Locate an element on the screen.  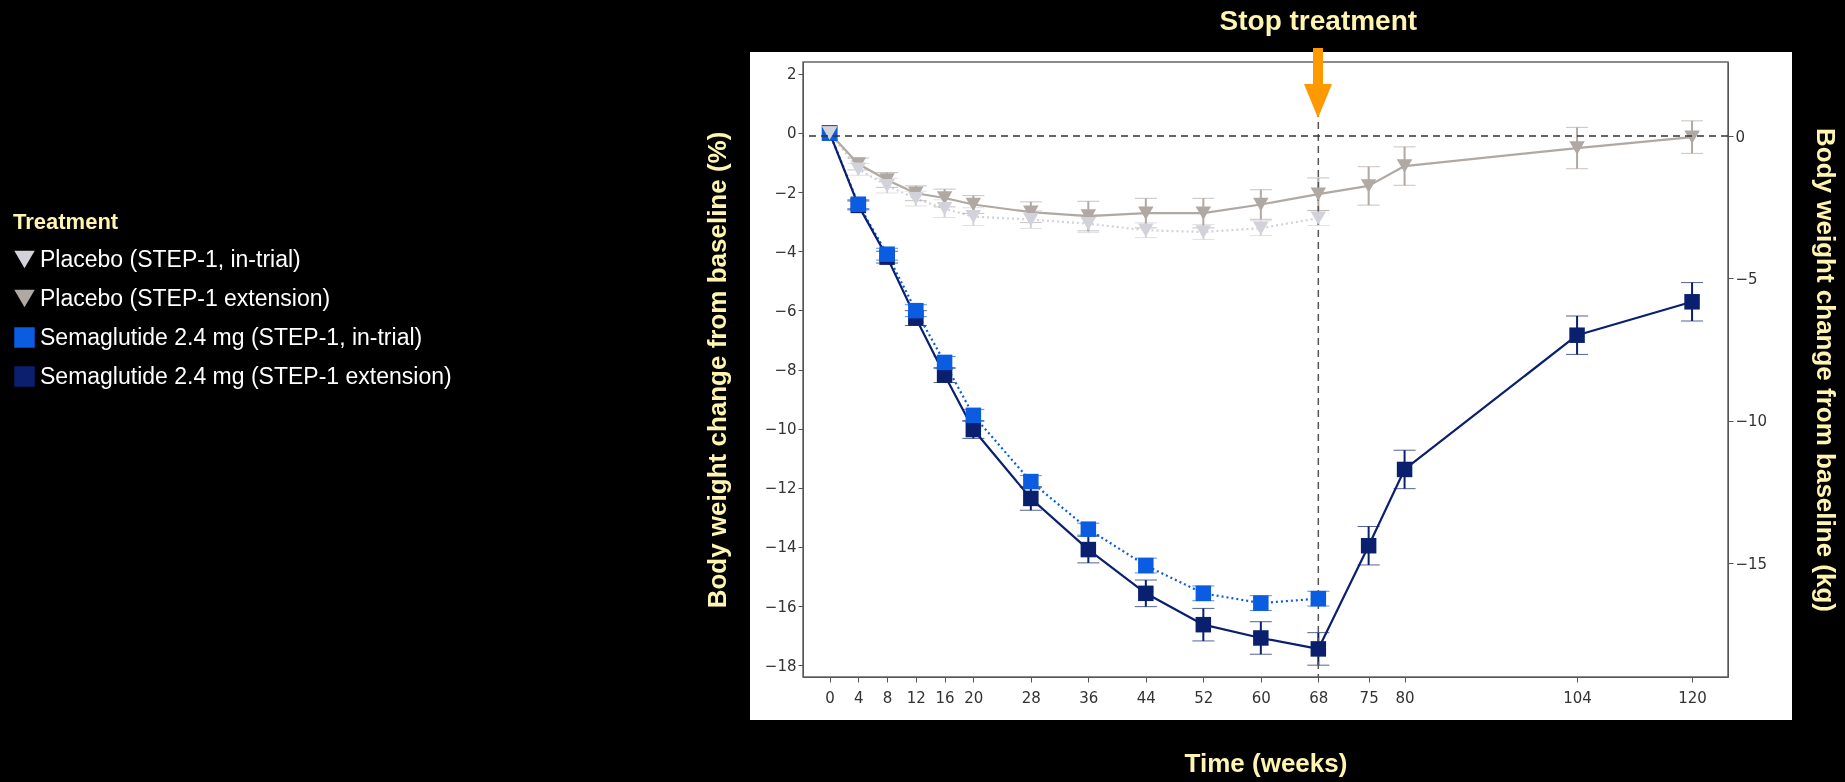
y-tick-label: 0 is located at coordinates (791, 133).